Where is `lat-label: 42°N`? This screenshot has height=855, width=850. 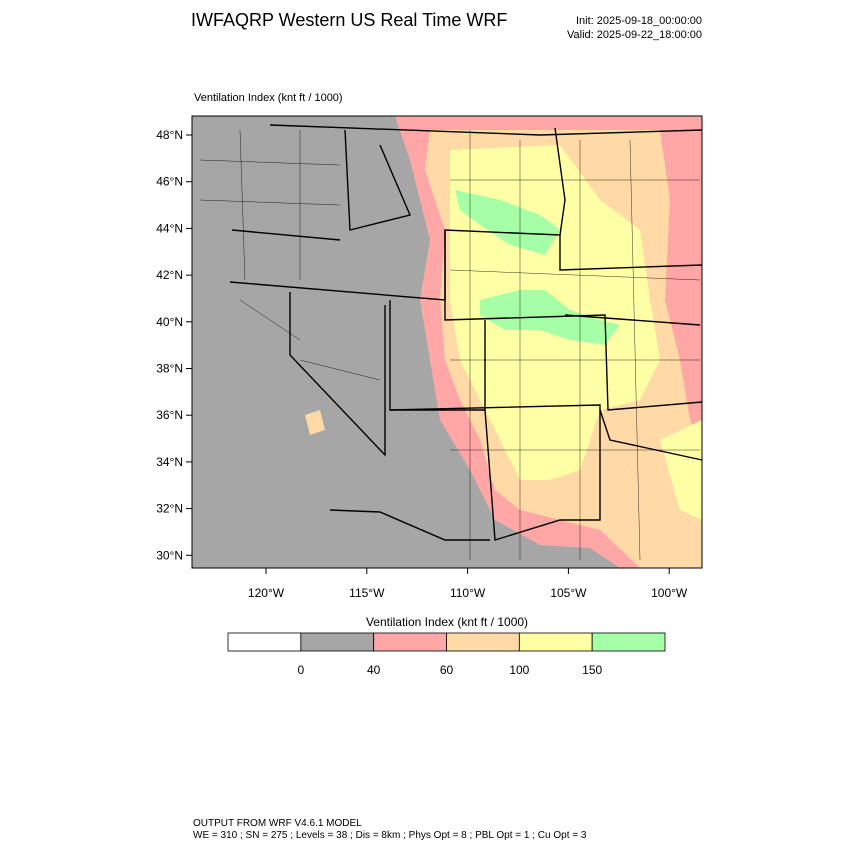 lat-label: 42°N is located at coordinates (169, 275).